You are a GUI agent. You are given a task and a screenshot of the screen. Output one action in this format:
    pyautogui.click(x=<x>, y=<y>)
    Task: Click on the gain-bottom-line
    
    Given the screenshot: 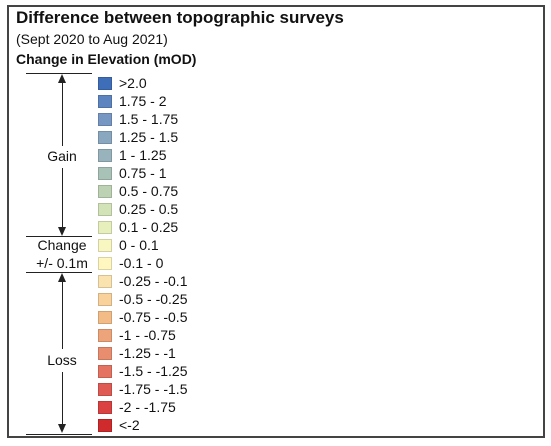 What is the action you would take?
    pyautogui.click(x=59, y=236)
    